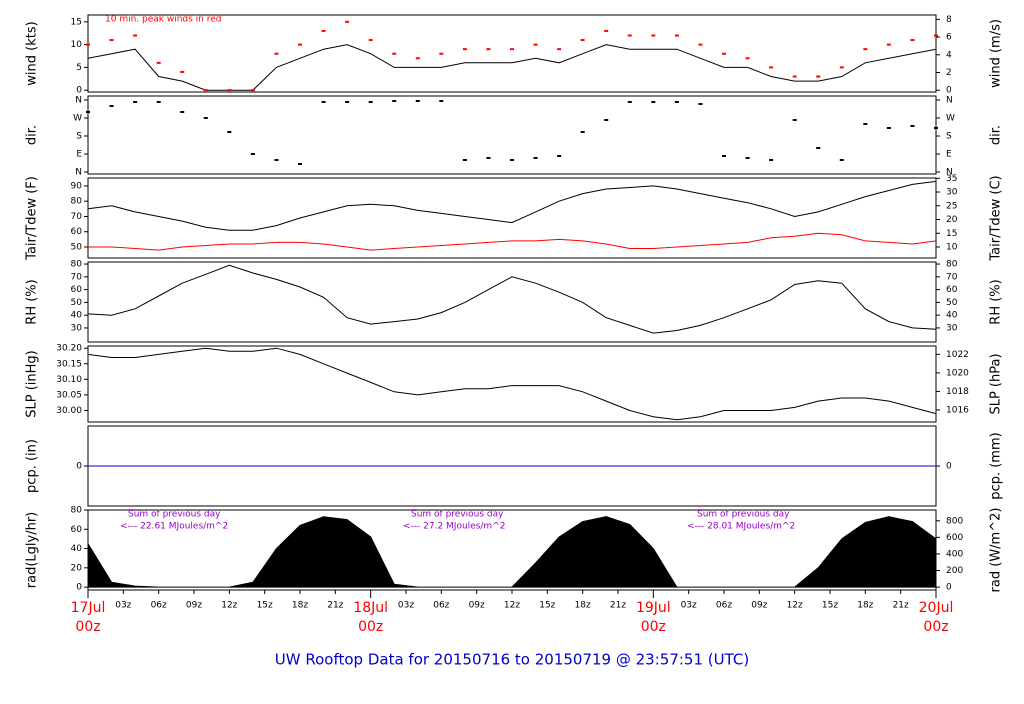 This screenshot has height=704, width=1024. Describe the element at coordinates (163, 20) in the screenshot. I see `annotation: 10 min. peak winds in red` at that location.